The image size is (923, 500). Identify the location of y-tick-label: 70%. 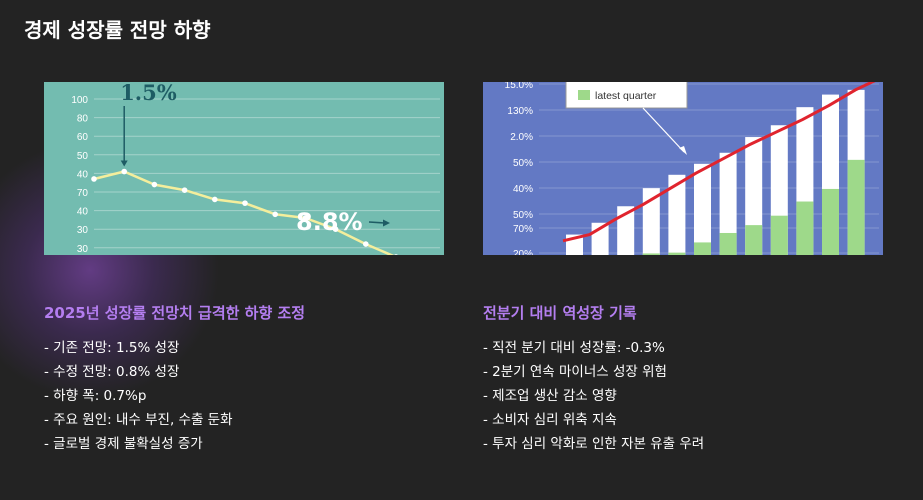
(523, 229).